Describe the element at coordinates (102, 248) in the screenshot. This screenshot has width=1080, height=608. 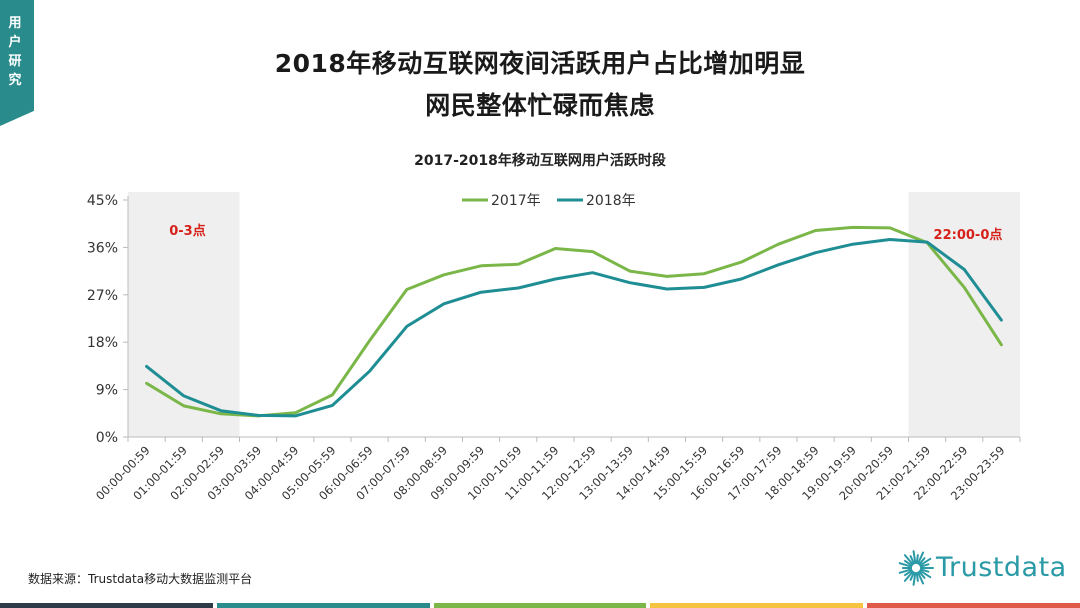
I see `y-tick-label: 36%` at that location.